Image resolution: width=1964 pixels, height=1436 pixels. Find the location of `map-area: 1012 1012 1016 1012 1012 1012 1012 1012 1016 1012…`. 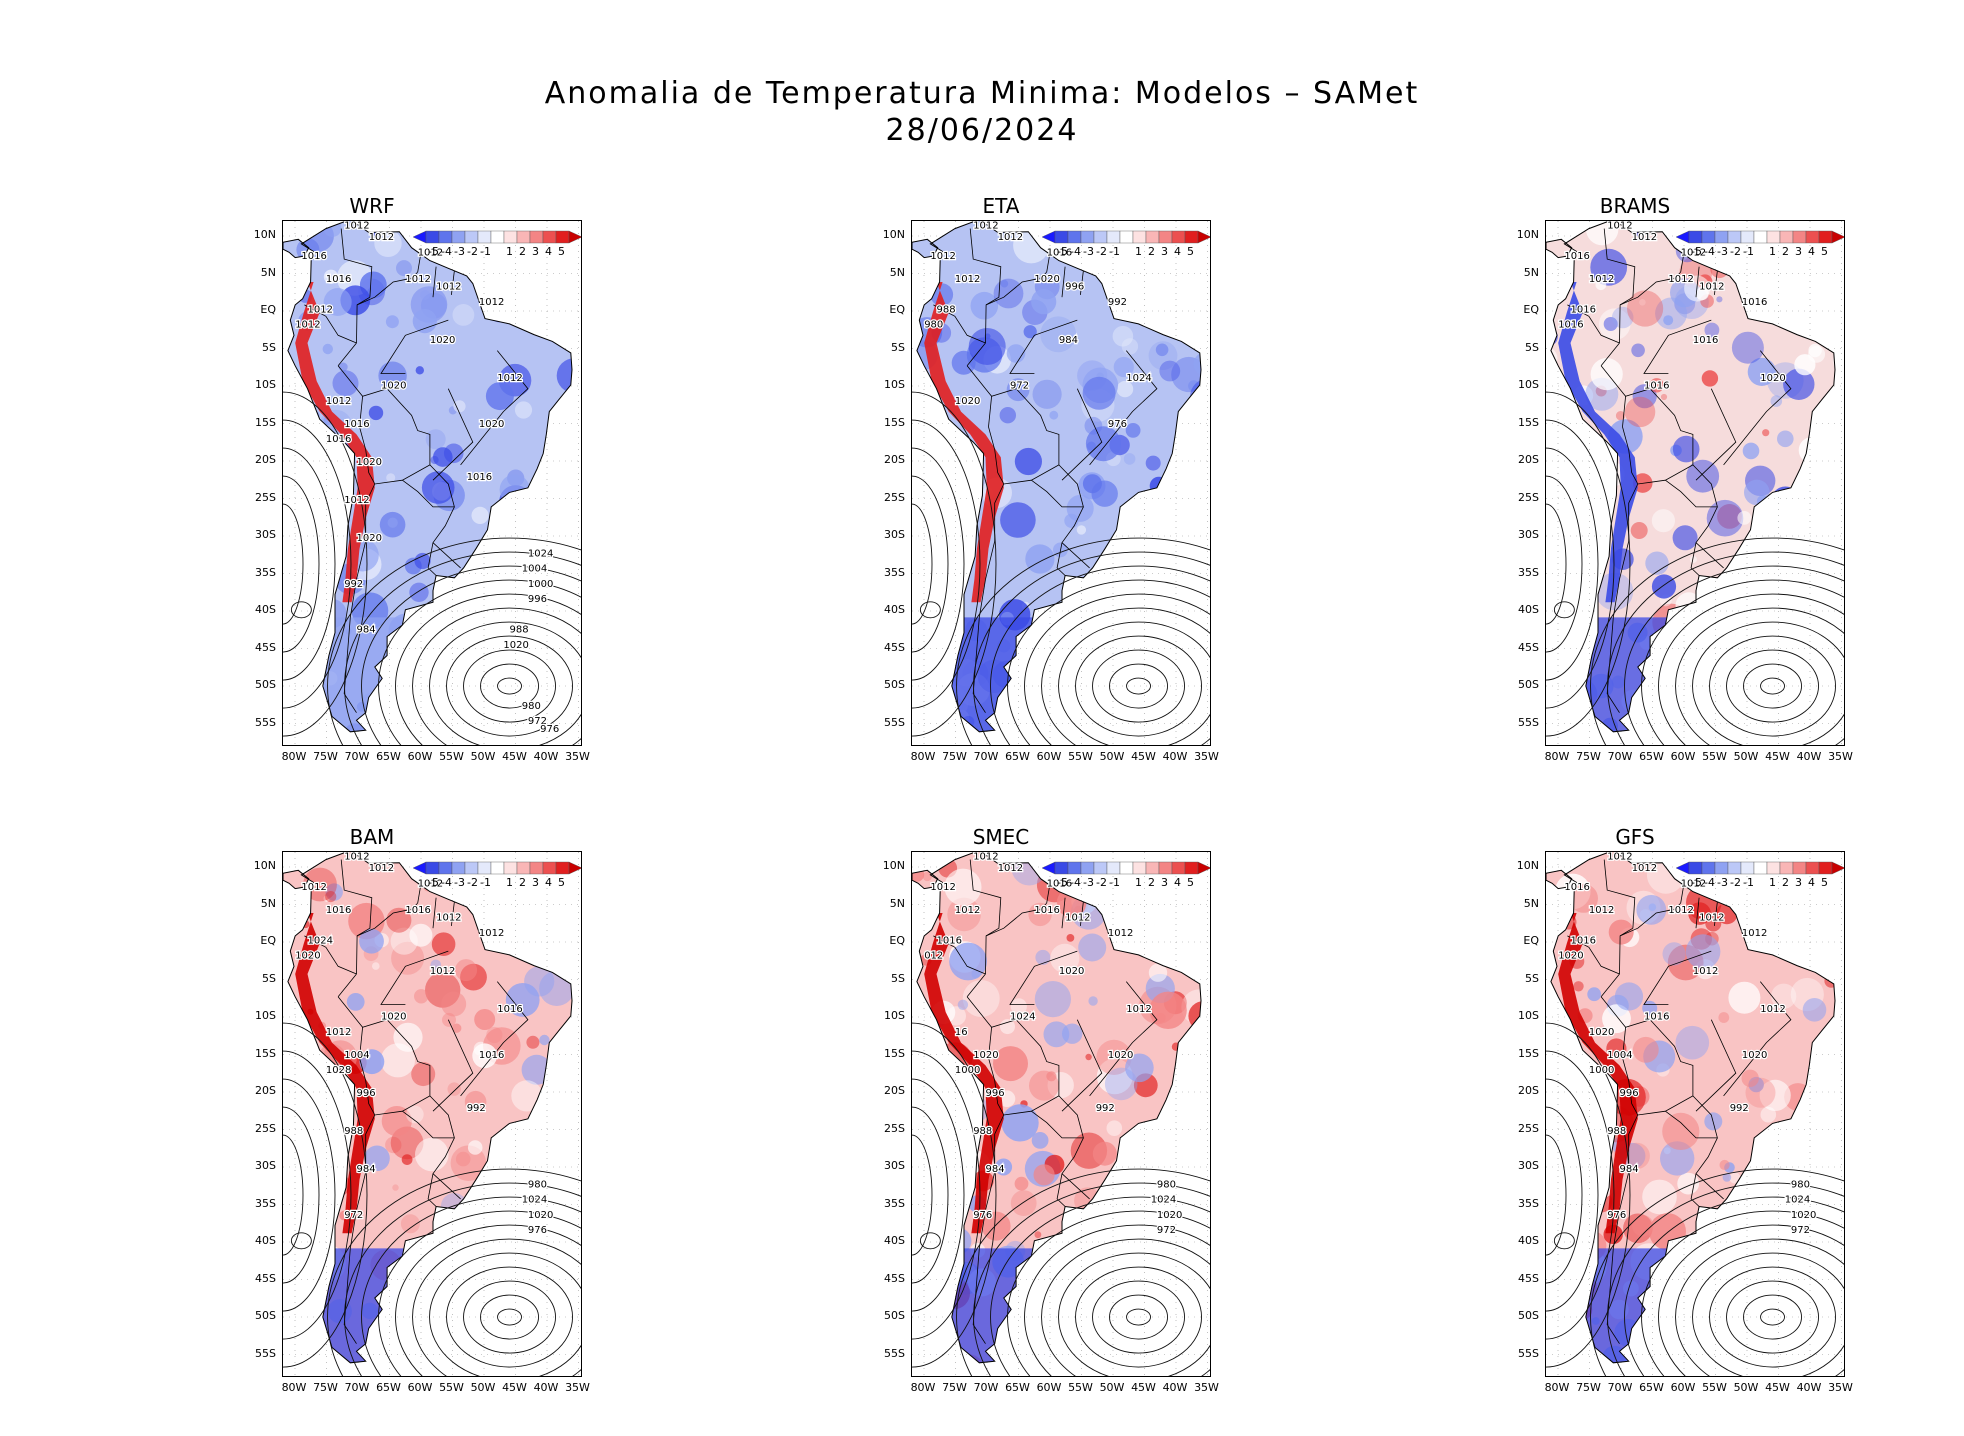

map-area: 1012 1012 1016 1012 1012 1012 1012 1012 1016 1012… is located at coordinates (1695, 1114).